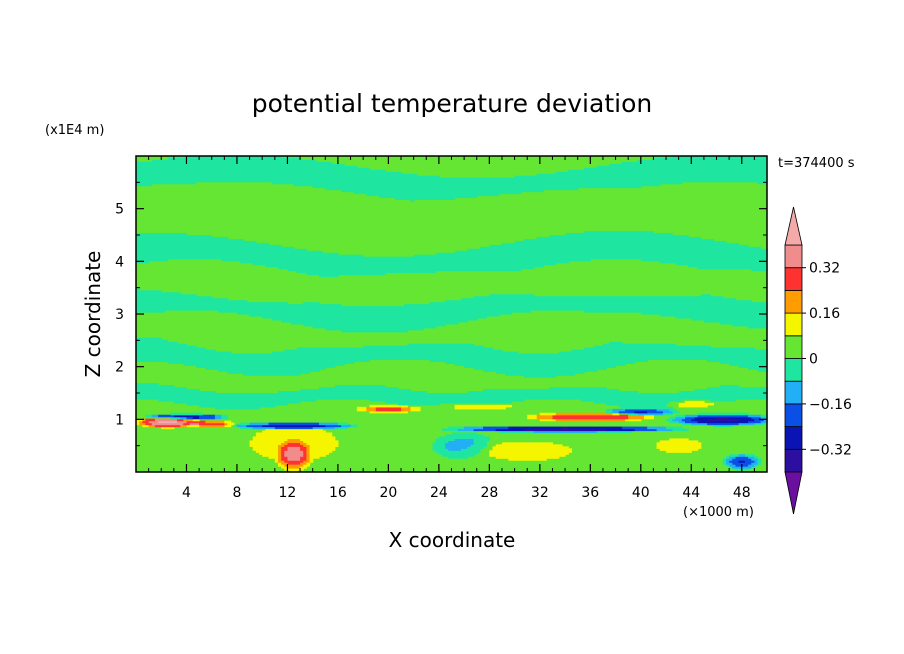  I want to click on x-tick-label: 16, so click(338, 493).